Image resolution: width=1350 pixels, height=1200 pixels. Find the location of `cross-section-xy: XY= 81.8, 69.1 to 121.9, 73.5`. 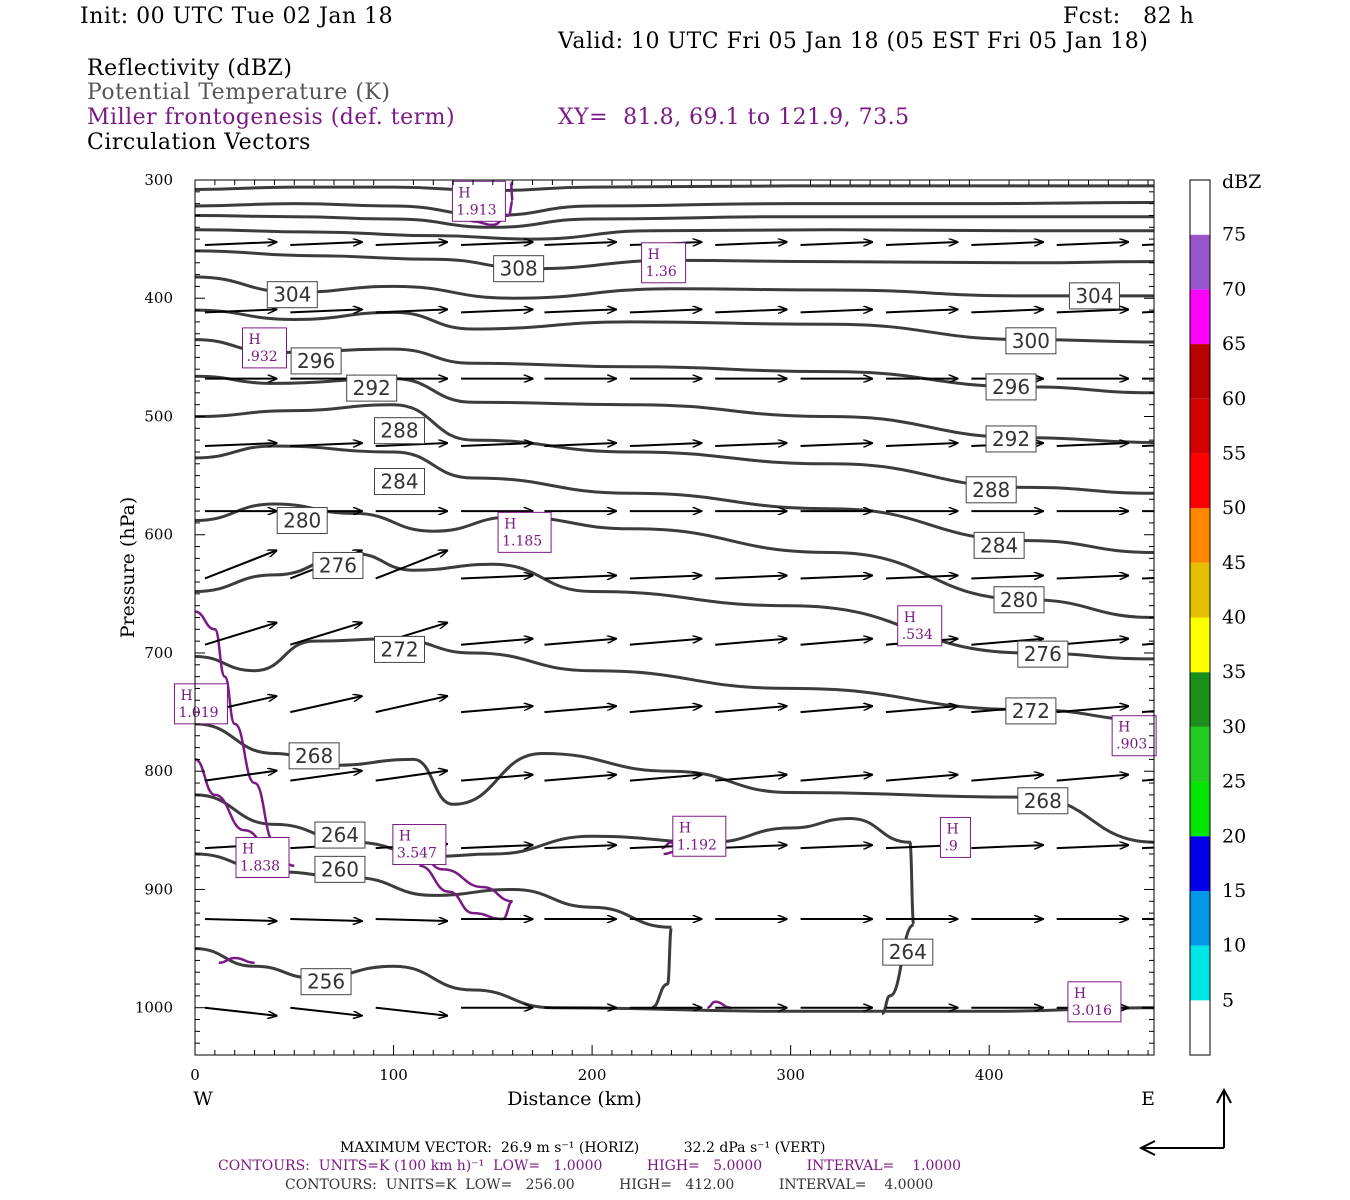

cross-section-xy: XY= 81.8, 69.1 to 121.9, 73.5 is located at coordinates (734, 117).